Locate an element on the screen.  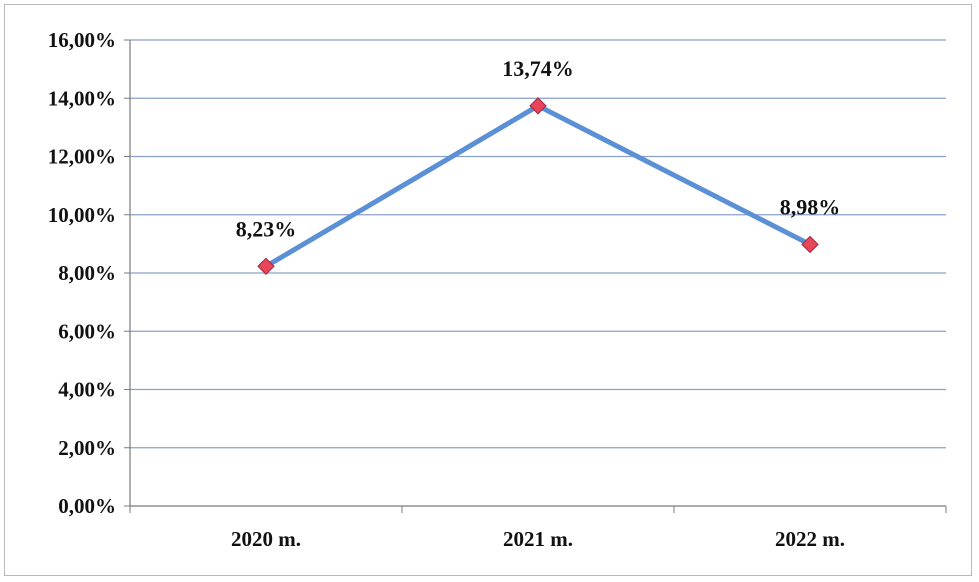
y-tick-label: 0,00% is located at coordinates (87, 506).